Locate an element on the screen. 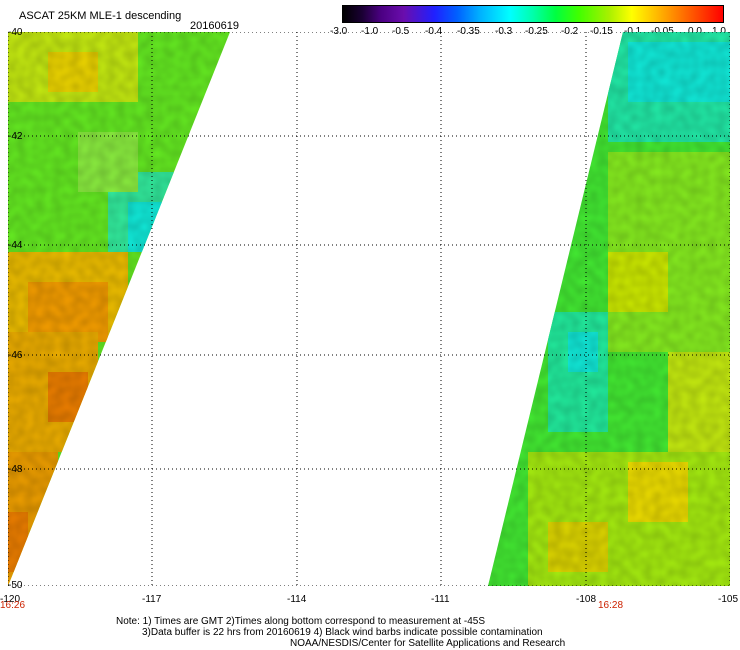  lon-label: -114 is located at coordinates (297, 599).